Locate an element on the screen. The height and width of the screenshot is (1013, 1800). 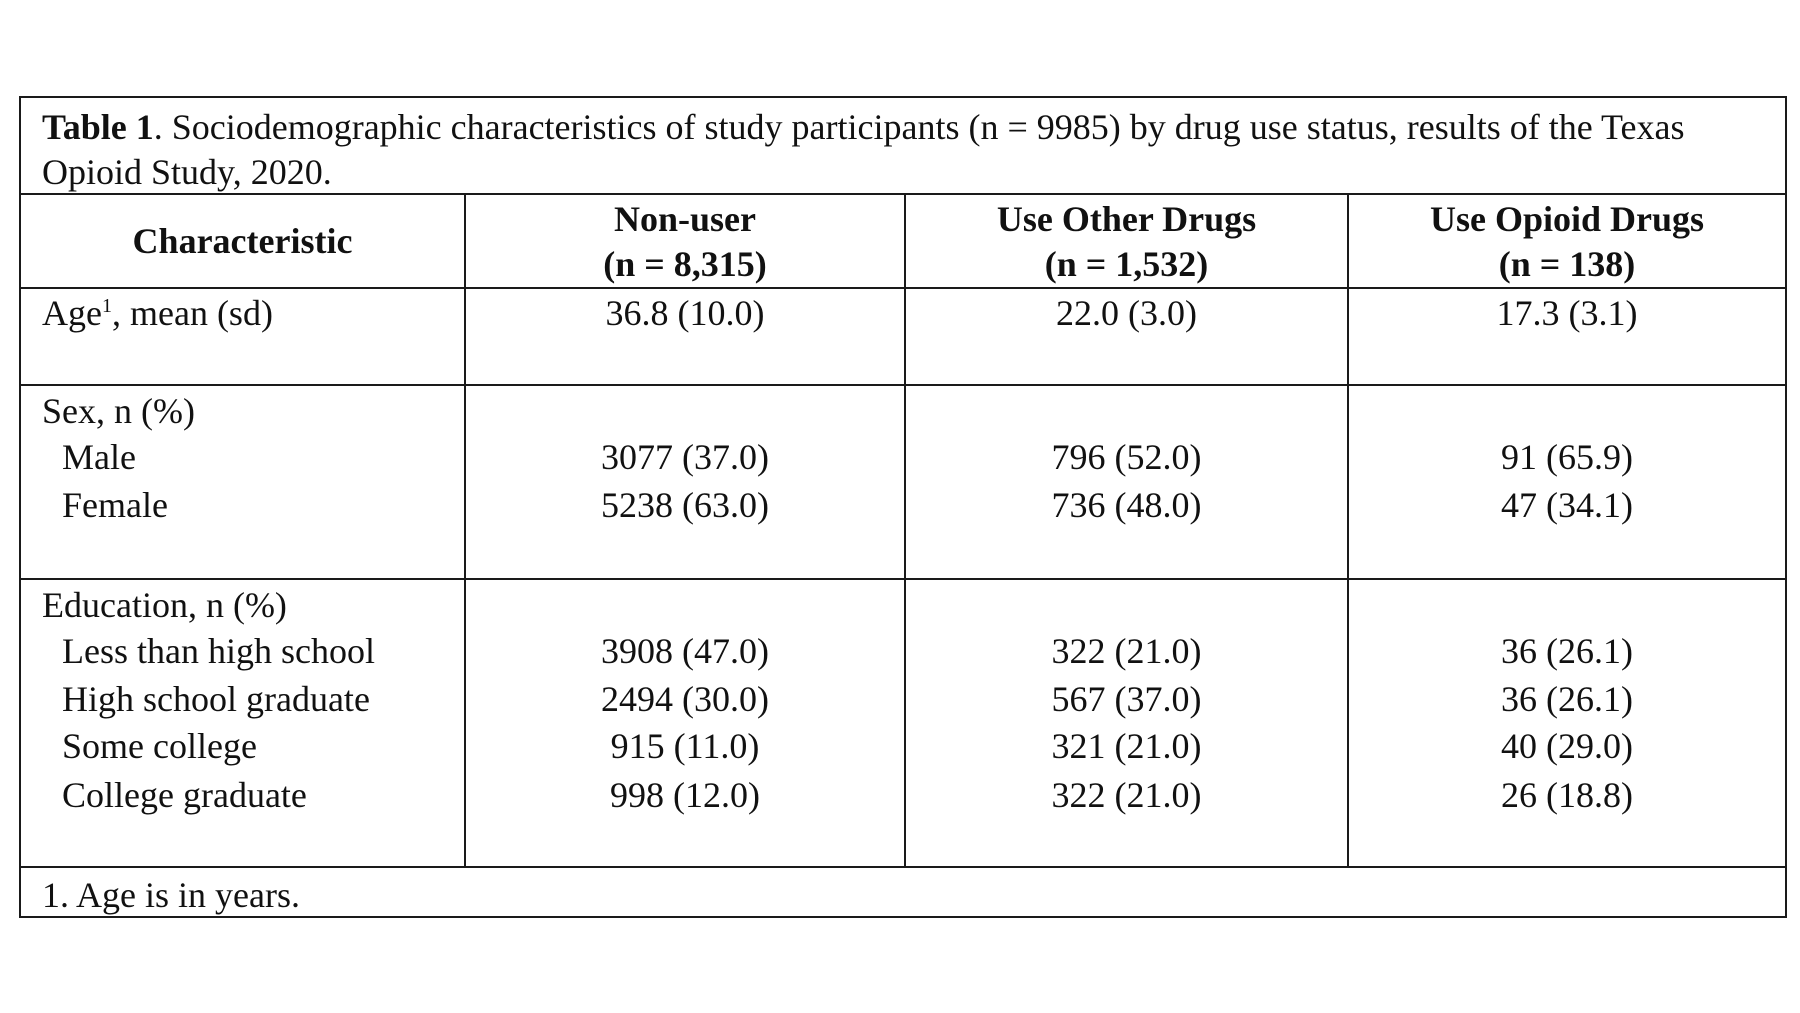
age-footnote-marker: 1 is located at coordinates (106, 306).